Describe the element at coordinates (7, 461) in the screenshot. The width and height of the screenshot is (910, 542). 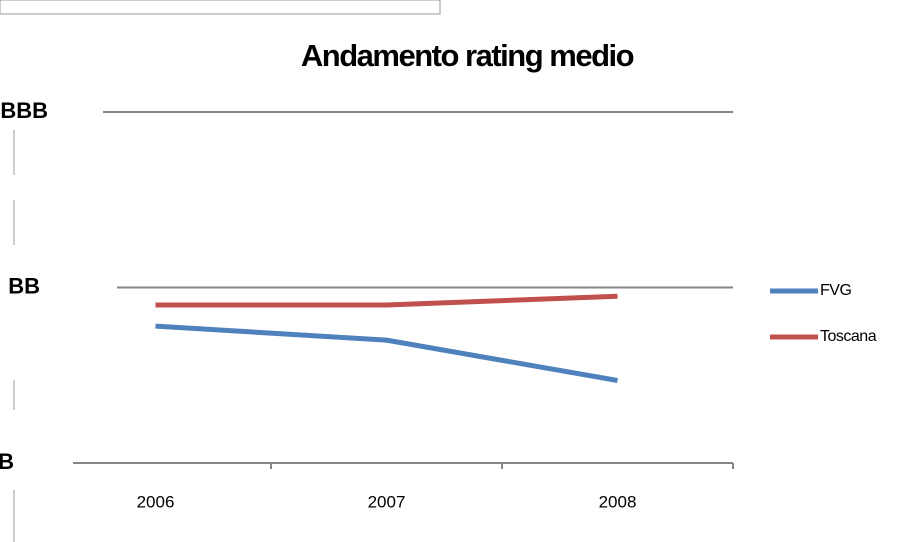
I see `y-tick-label: B` at that location.